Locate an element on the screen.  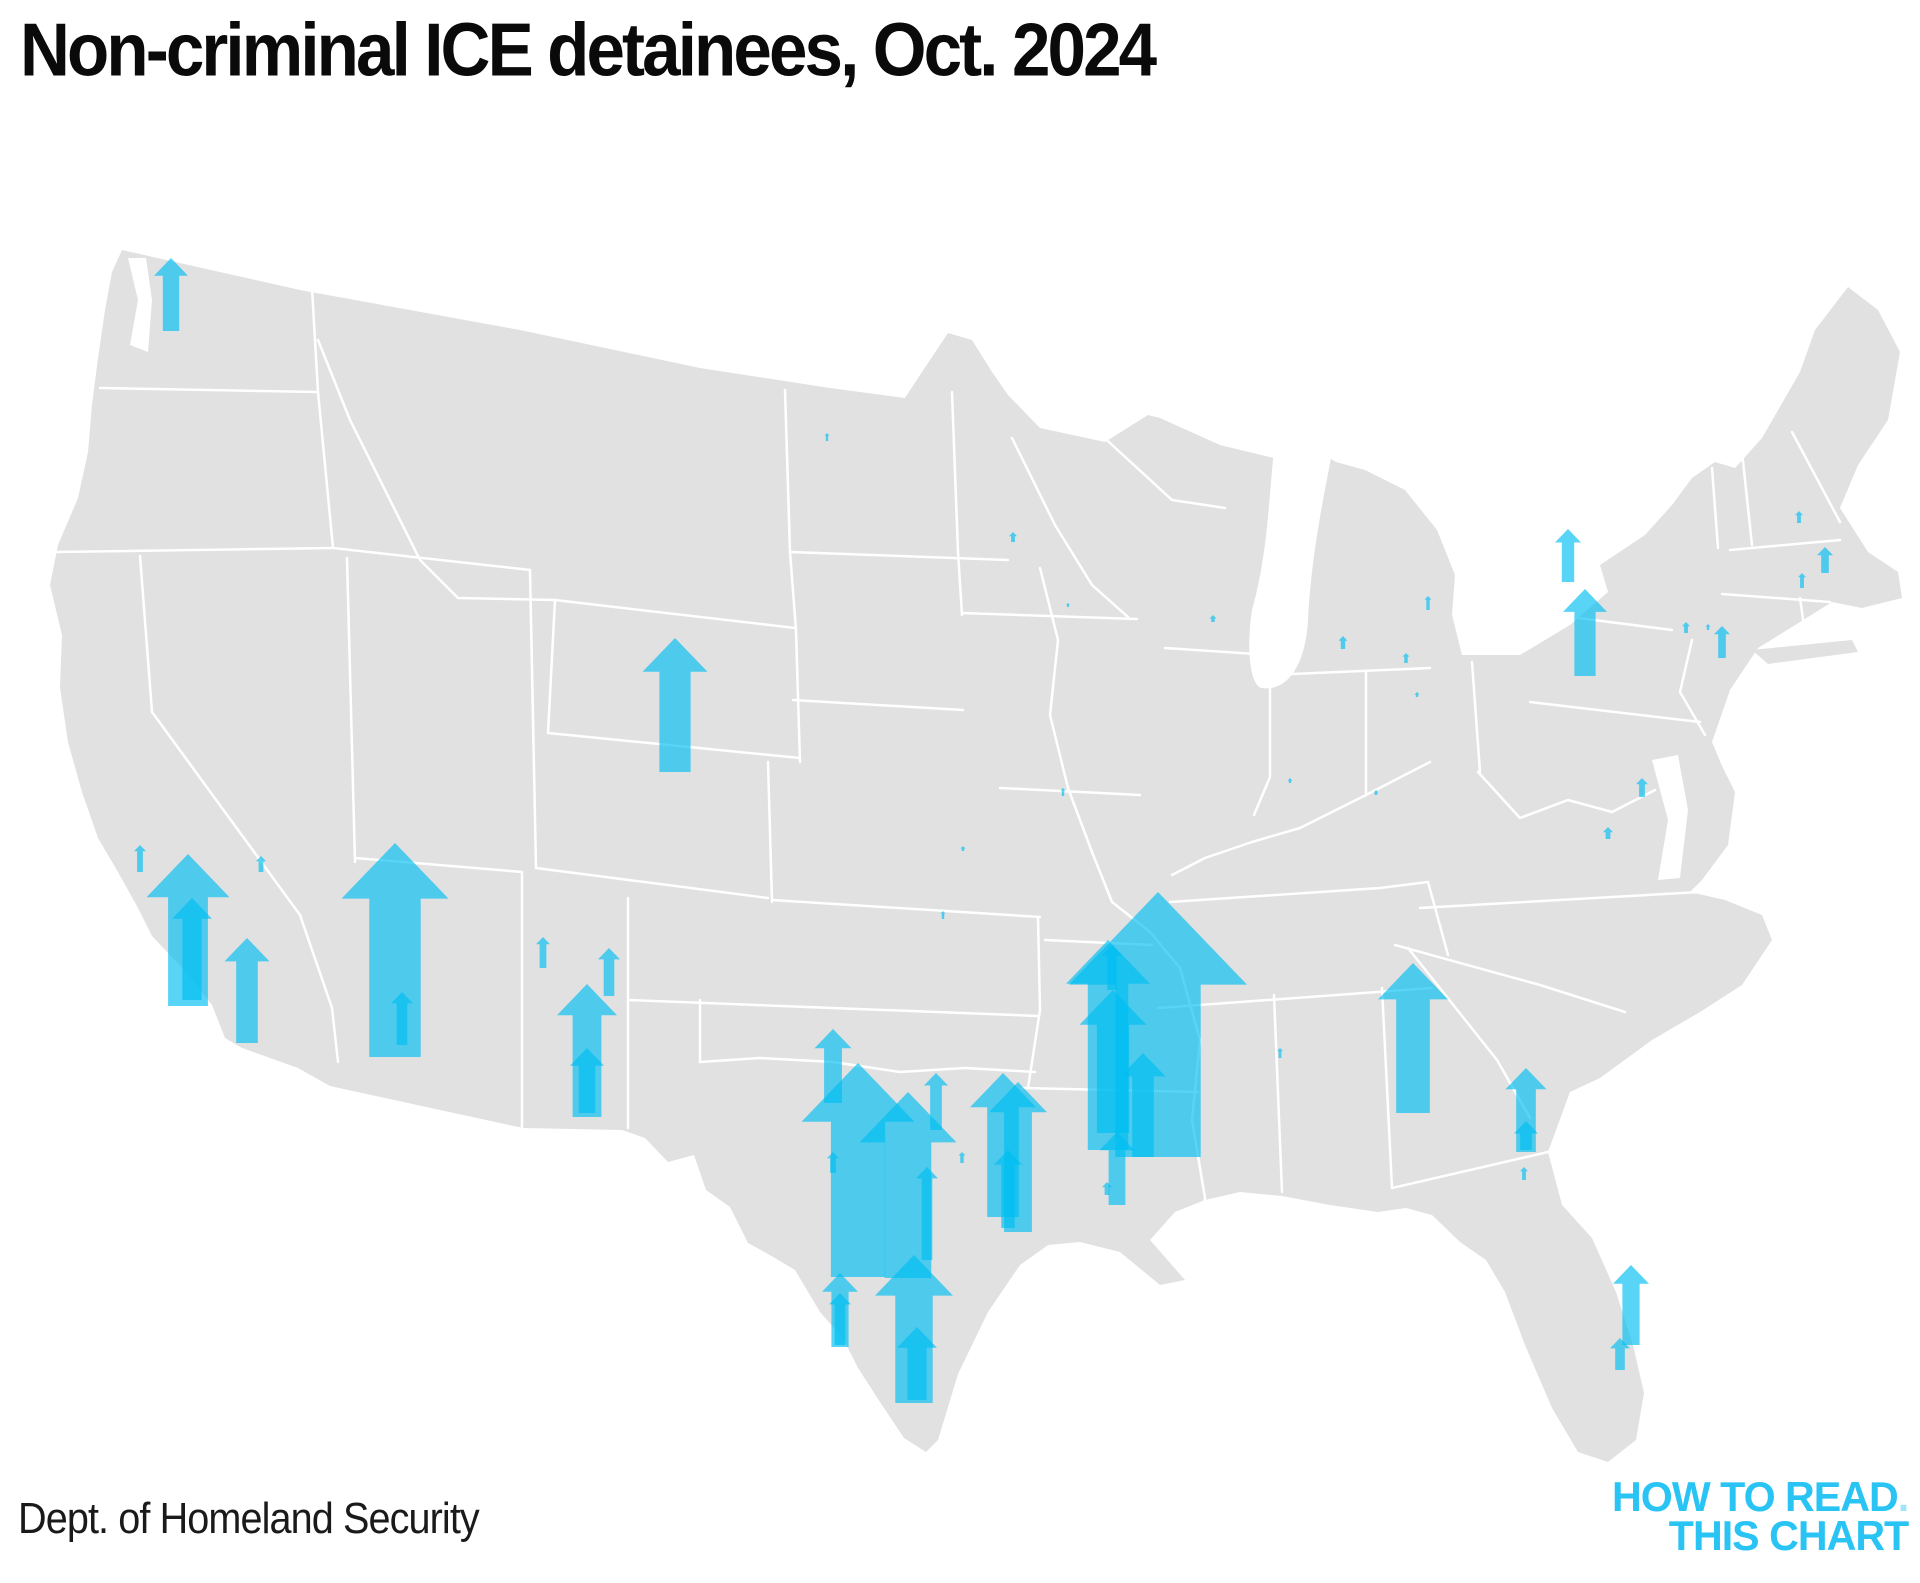
source-attribution: Dept. of Homeland Security is located at coordinates (249, 1518).